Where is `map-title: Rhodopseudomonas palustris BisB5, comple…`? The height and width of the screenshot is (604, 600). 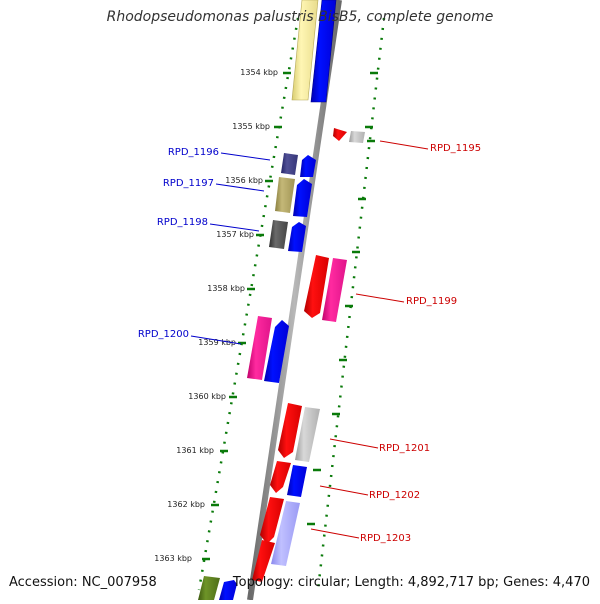 map-title: Rhodopseudomonas palustris BisB5, comple… is located at coordinates (300, 17).